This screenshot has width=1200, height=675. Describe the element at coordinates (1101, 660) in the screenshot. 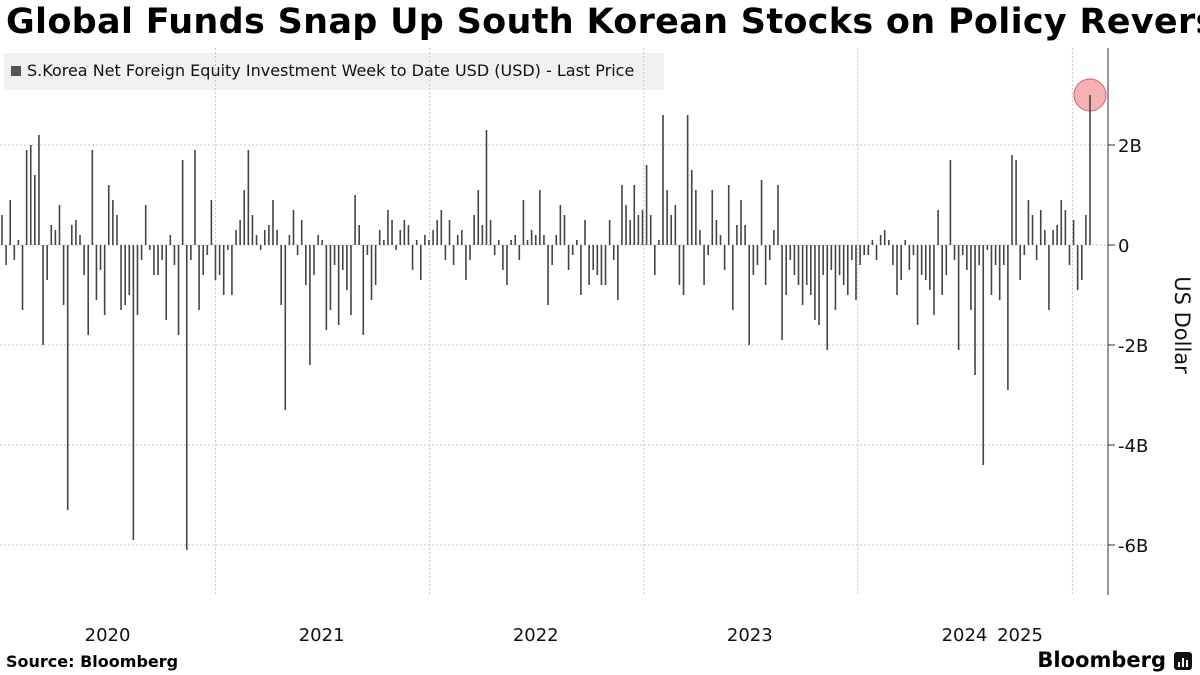

I see `brand-logo: Bloomberg` at that location.